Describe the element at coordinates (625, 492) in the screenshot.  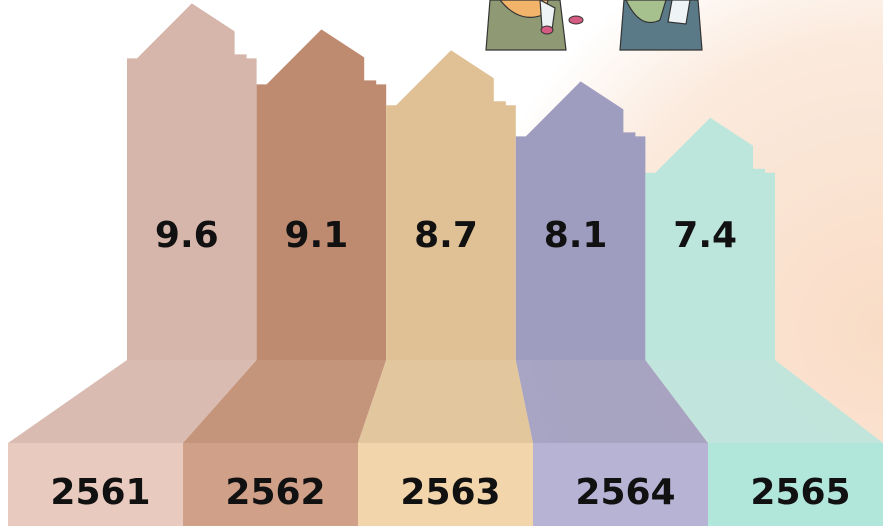
I see `year-label: 2564` at that location.